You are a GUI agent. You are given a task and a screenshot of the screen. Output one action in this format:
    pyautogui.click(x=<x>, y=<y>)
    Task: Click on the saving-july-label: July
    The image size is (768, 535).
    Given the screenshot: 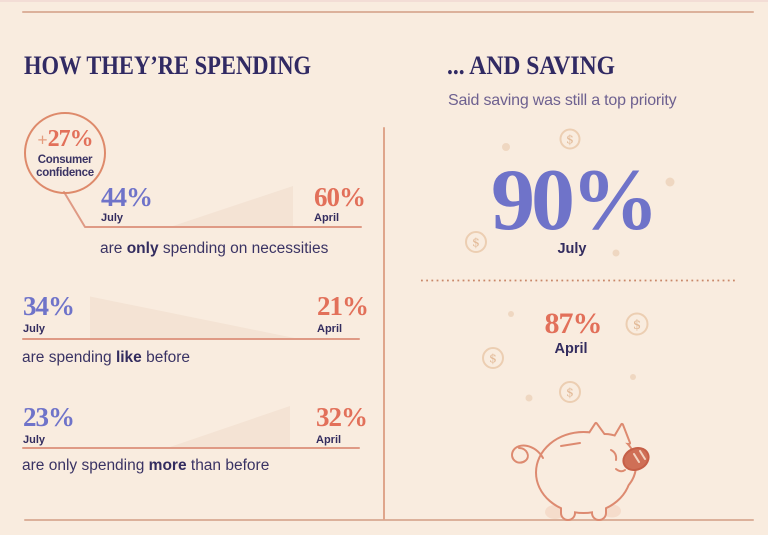 What is the action you would take?
    pyautogui.click(x=572, y=249)
    